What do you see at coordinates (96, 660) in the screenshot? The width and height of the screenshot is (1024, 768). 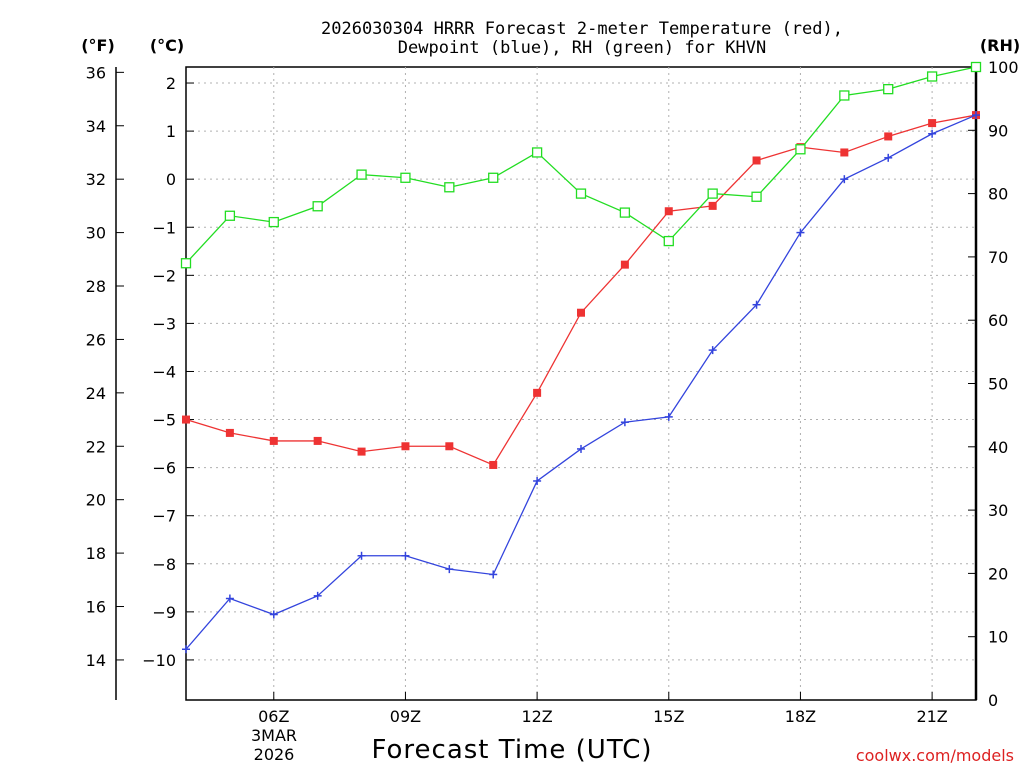 I see `fahrenheit-tick-label: 14` at bounding box center [96, 660].